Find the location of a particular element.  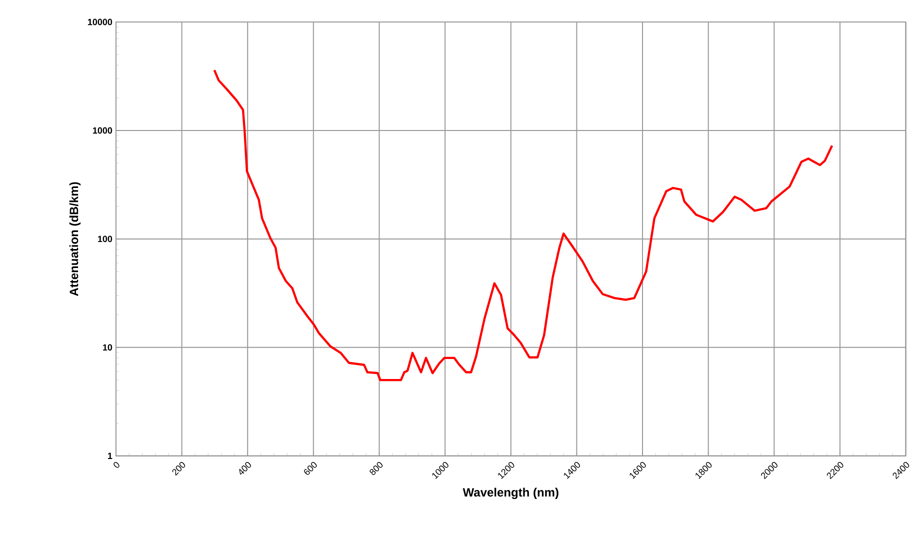

x-tick-label: 600 is located at coordinates (310, 468).